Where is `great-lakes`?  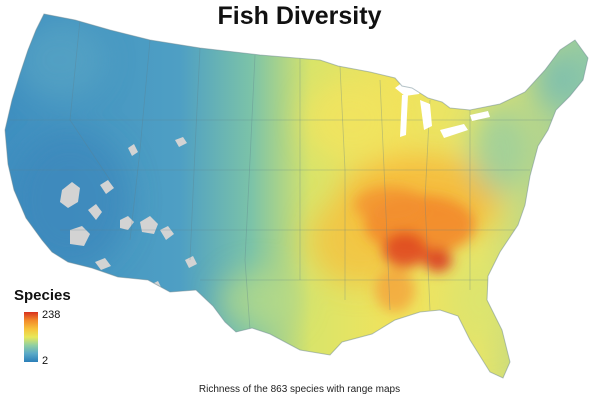
great-lakes is located at coordinates (442, 110).